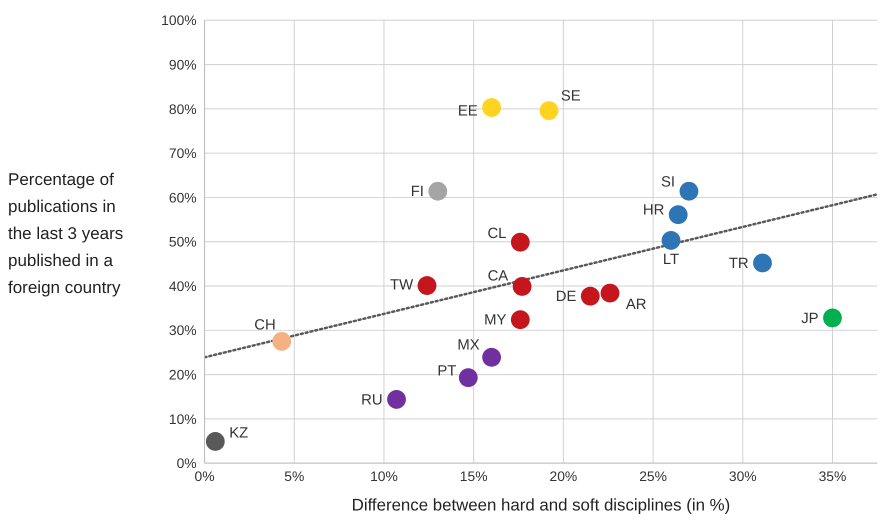 This screenshot has width=893, height=525. I want to click on y-axis-title: Percentage of publications in the last 3 years published in a foreign country, so click(66, 234).